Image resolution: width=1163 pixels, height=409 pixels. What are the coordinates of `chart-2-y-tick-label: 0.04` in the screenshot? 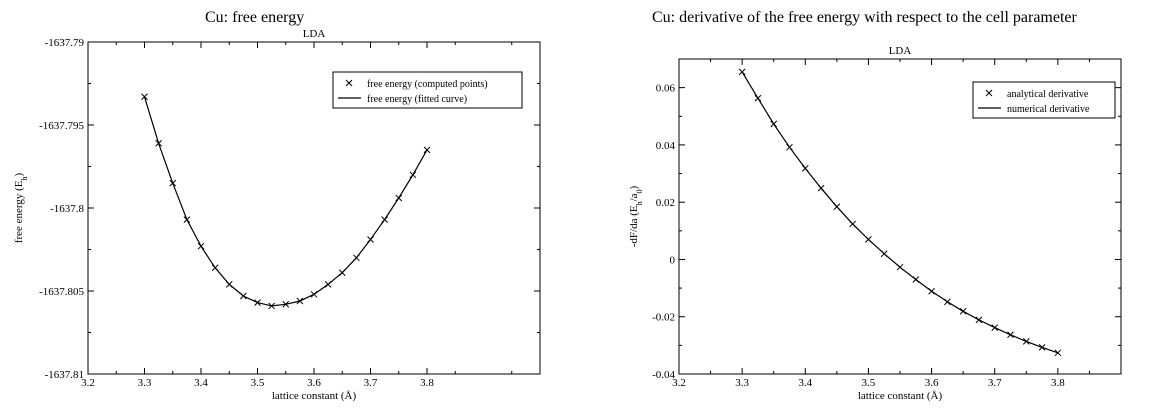 It's located at (666, 146).